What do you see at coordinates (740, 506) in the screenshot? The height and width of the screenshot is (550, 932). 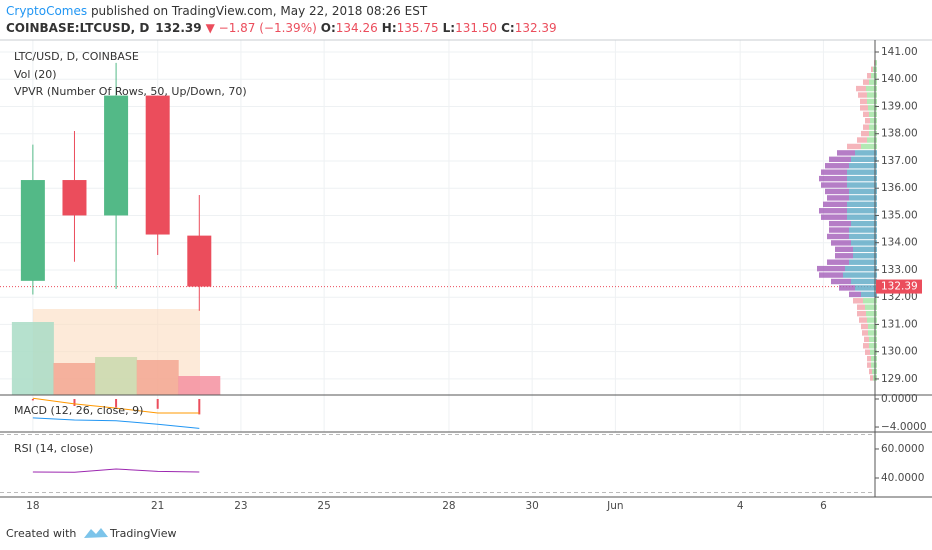 I see `x-tick-label: 4` at bounding box center [740, 506].